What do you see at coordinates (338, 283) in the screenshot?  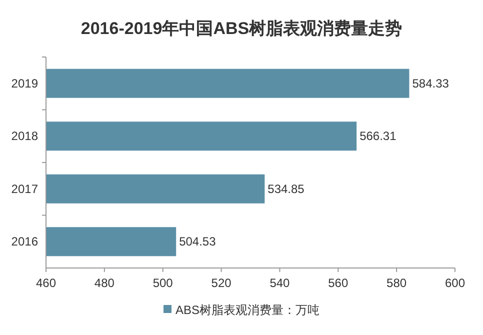 I see `x-tick-label: 560` at bounding box center [338, 283].